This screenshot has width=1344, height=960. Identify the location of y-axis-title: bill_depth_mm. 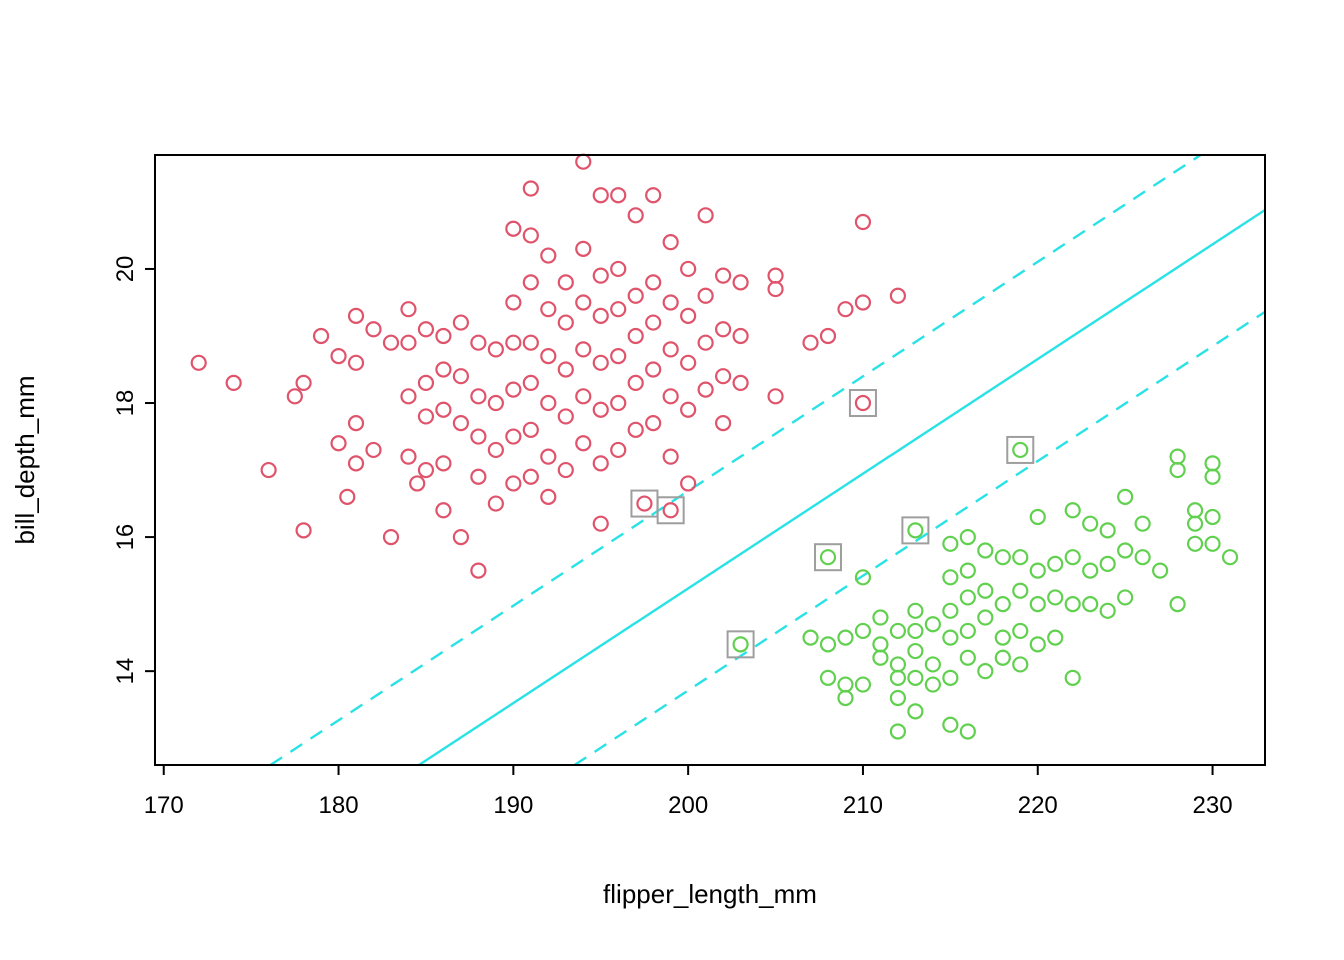
(25, 459).